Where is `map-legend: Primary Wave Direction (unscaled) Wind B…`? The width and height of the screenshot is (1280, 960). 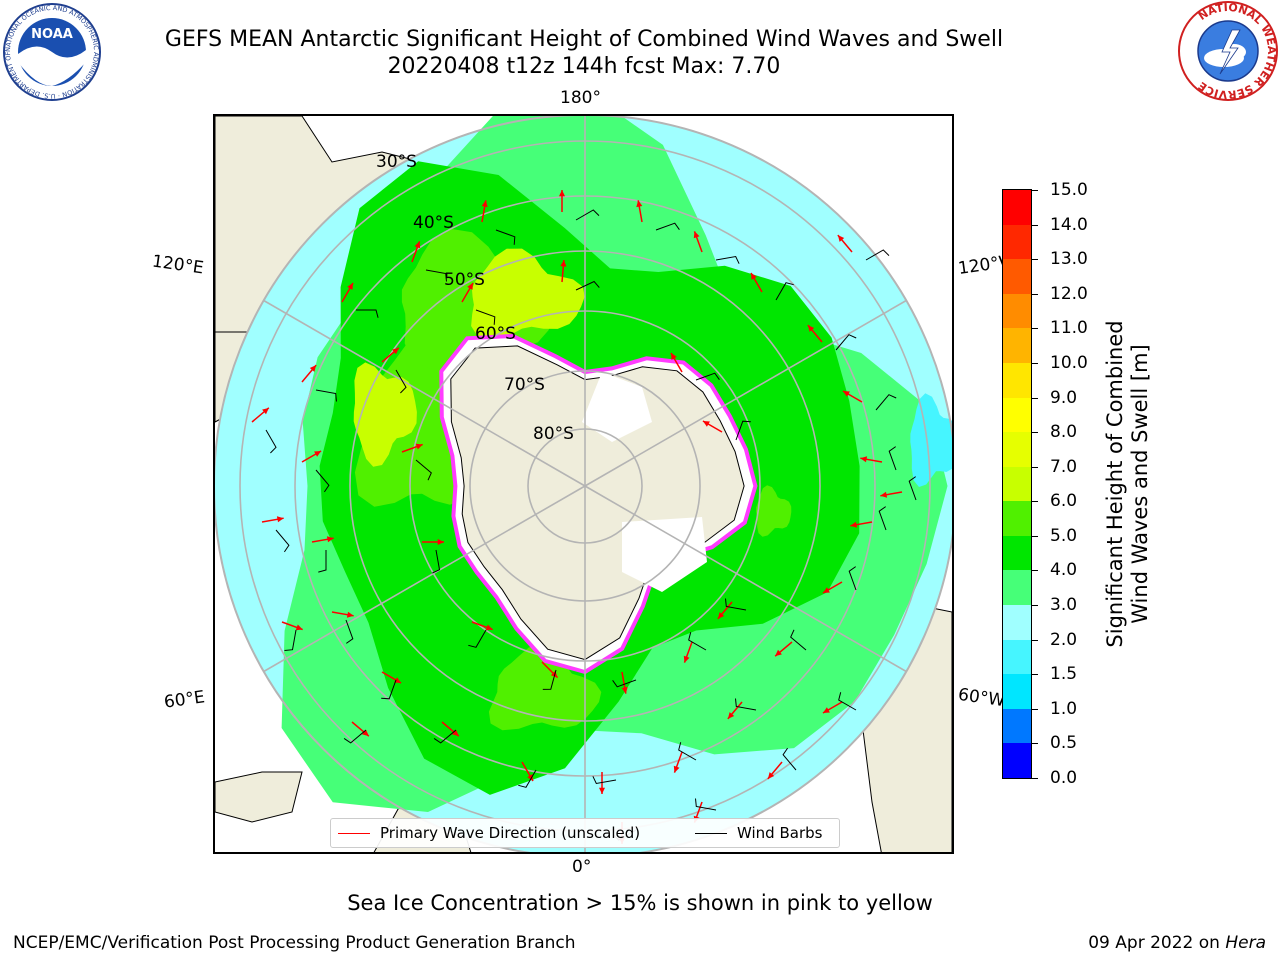 map-legend: Primary Wave Direction (unscaled) Wind B… is located at coordinates (585, 833).